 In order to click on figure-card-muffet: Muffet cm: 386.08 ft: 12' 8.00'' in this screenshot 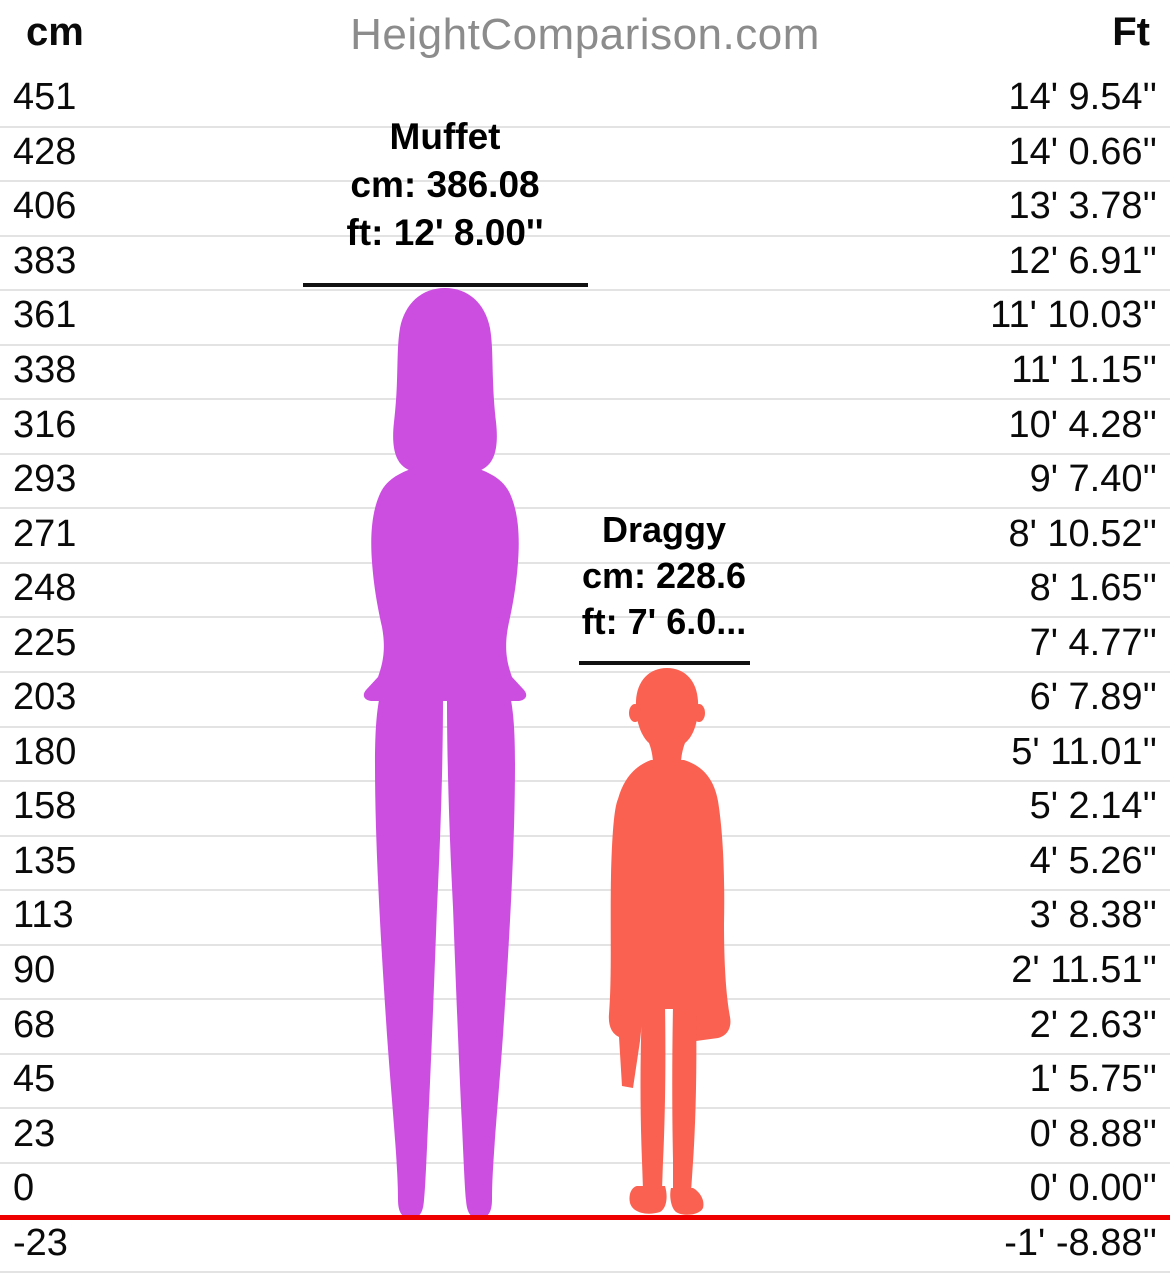, I will do `click(445, 185)`.